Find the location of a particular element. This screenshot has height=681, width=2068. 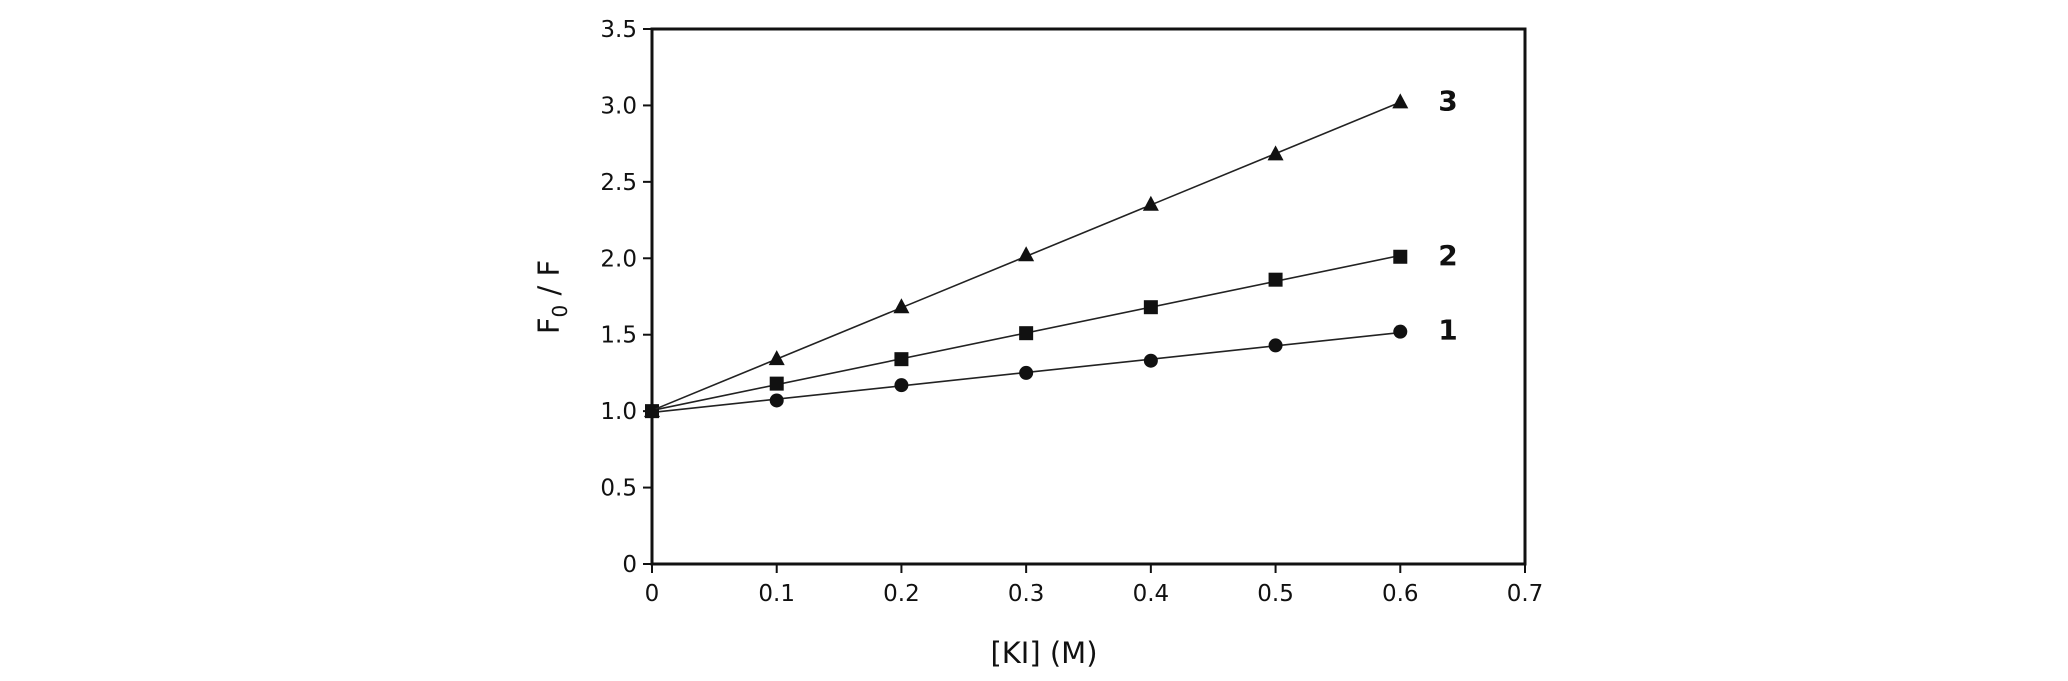

x-tick-label: 0.2 is located at coordinates (901, 594).